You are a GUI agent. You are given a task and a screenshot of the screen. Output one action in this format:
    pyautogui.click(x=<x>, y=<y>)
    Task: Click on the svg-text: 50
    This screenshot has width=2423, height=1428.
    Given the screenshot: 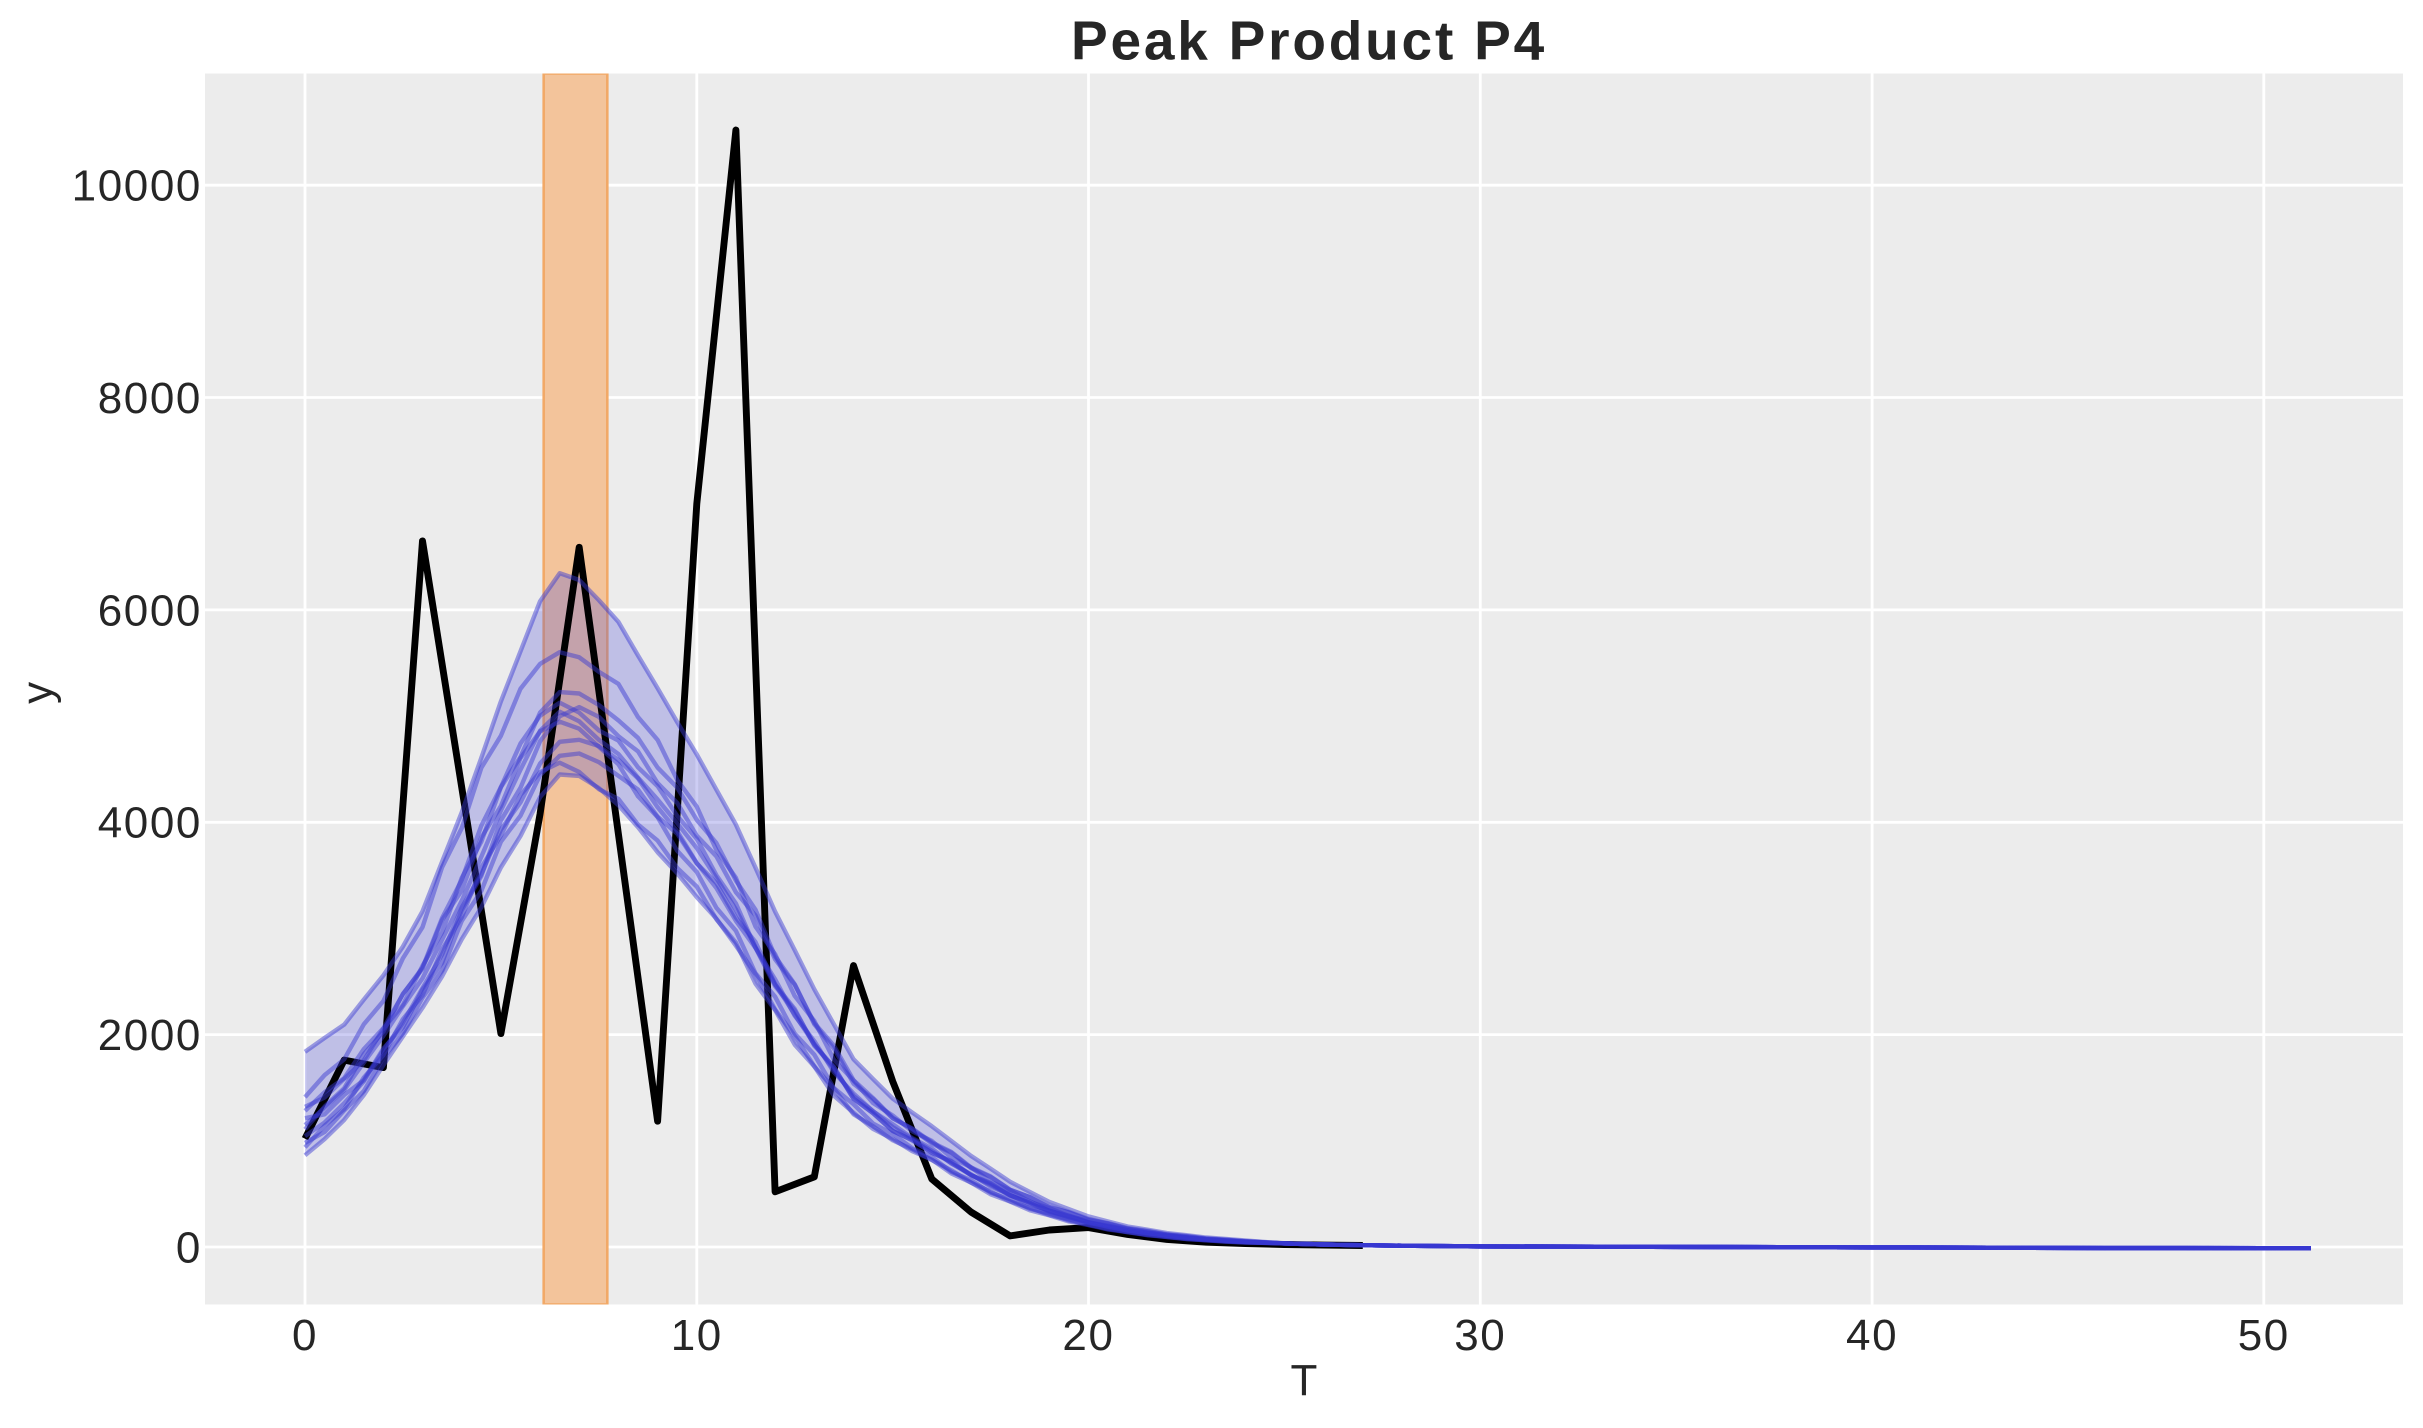 What is the action you would take?
    pyautogui.click(x=2264, y=1335)
    